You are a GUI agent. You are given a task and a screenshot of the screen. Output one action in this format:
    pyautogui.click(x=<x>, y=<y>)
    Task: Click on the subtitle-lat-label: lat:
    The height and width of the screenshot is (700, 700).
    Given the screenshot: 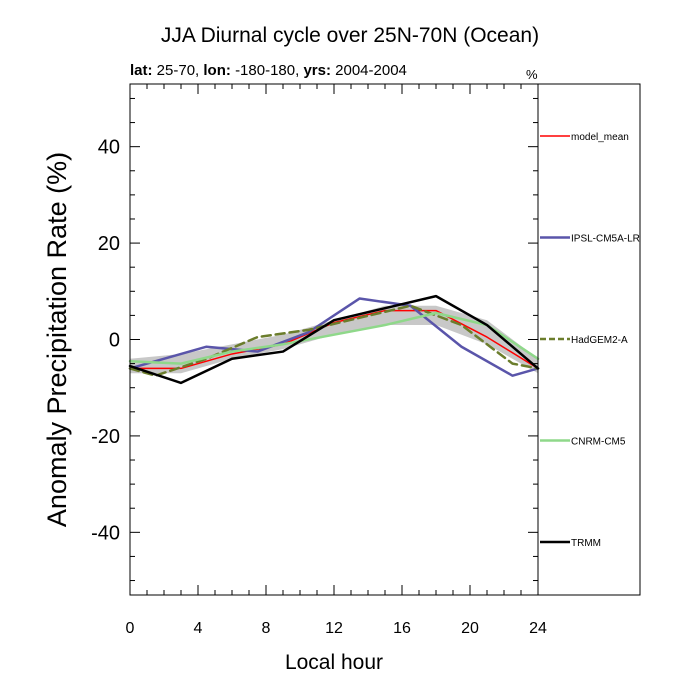 What is the action you would take?
    pyautogui.click(x=141, y=70)
    